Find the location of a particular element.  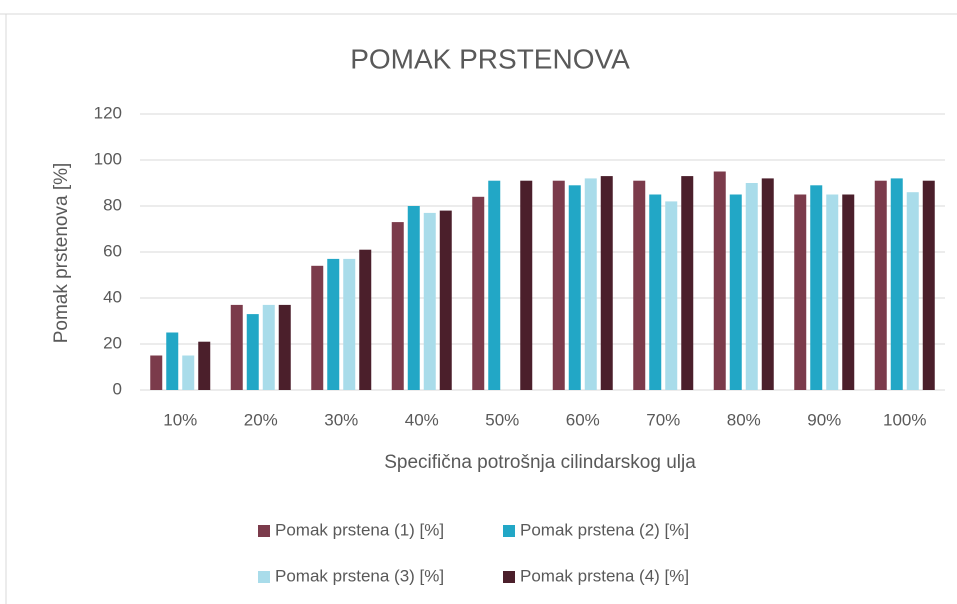

x-tick-label: 20% is located at coordinates (261, 419).